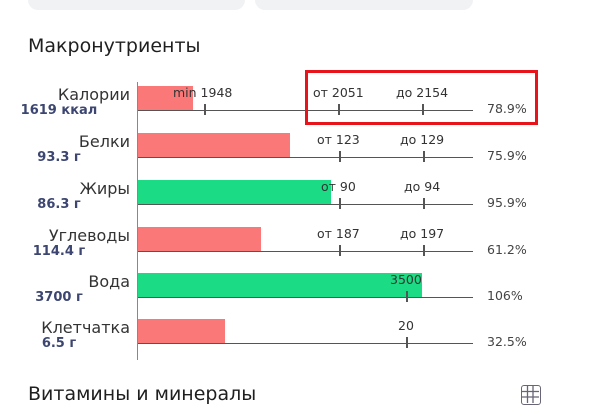 This screenshot has width=607, height=420. What do you see at coordinates (507, 202) in the screenshot?
I see `nutrient-percent: 95.9%` at bounding box center [507, 202].